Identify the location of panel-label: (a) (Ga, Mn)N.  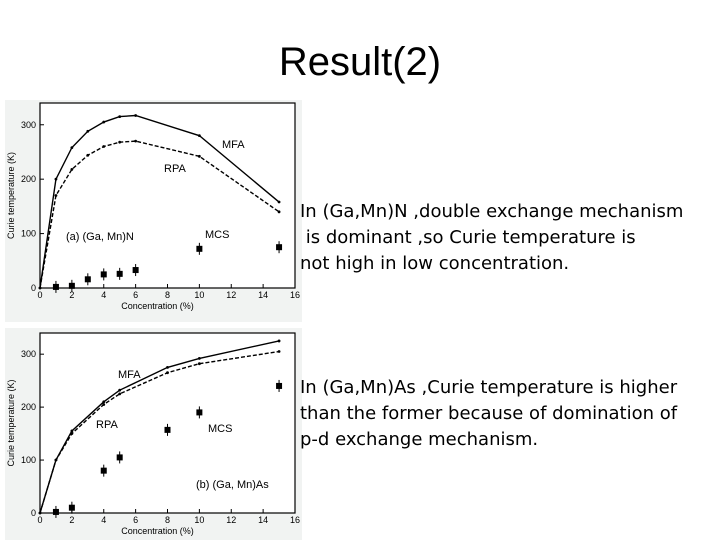
(100, 237).